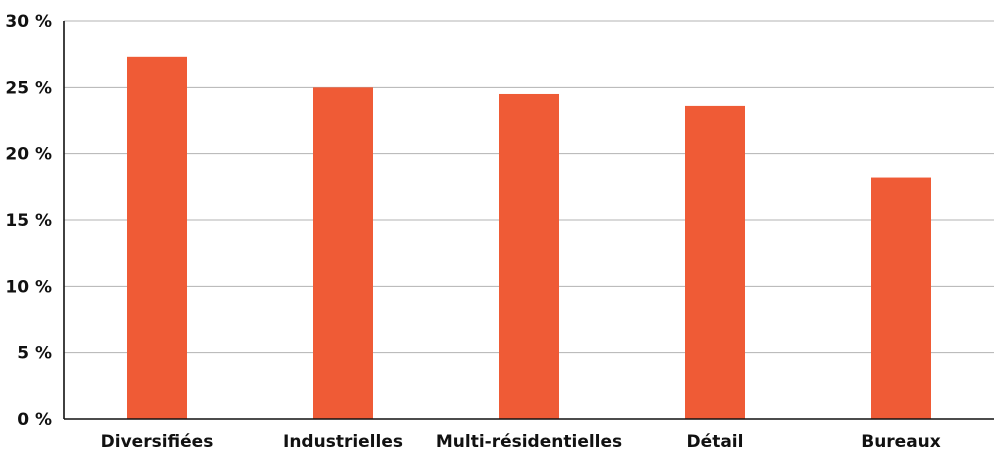 This screenshot has height=455, width=1000. What do you see at coordinates (28, 22) in the screenshot?
I see `y-tick-label: 30 %` at bounding box center [28, 22].